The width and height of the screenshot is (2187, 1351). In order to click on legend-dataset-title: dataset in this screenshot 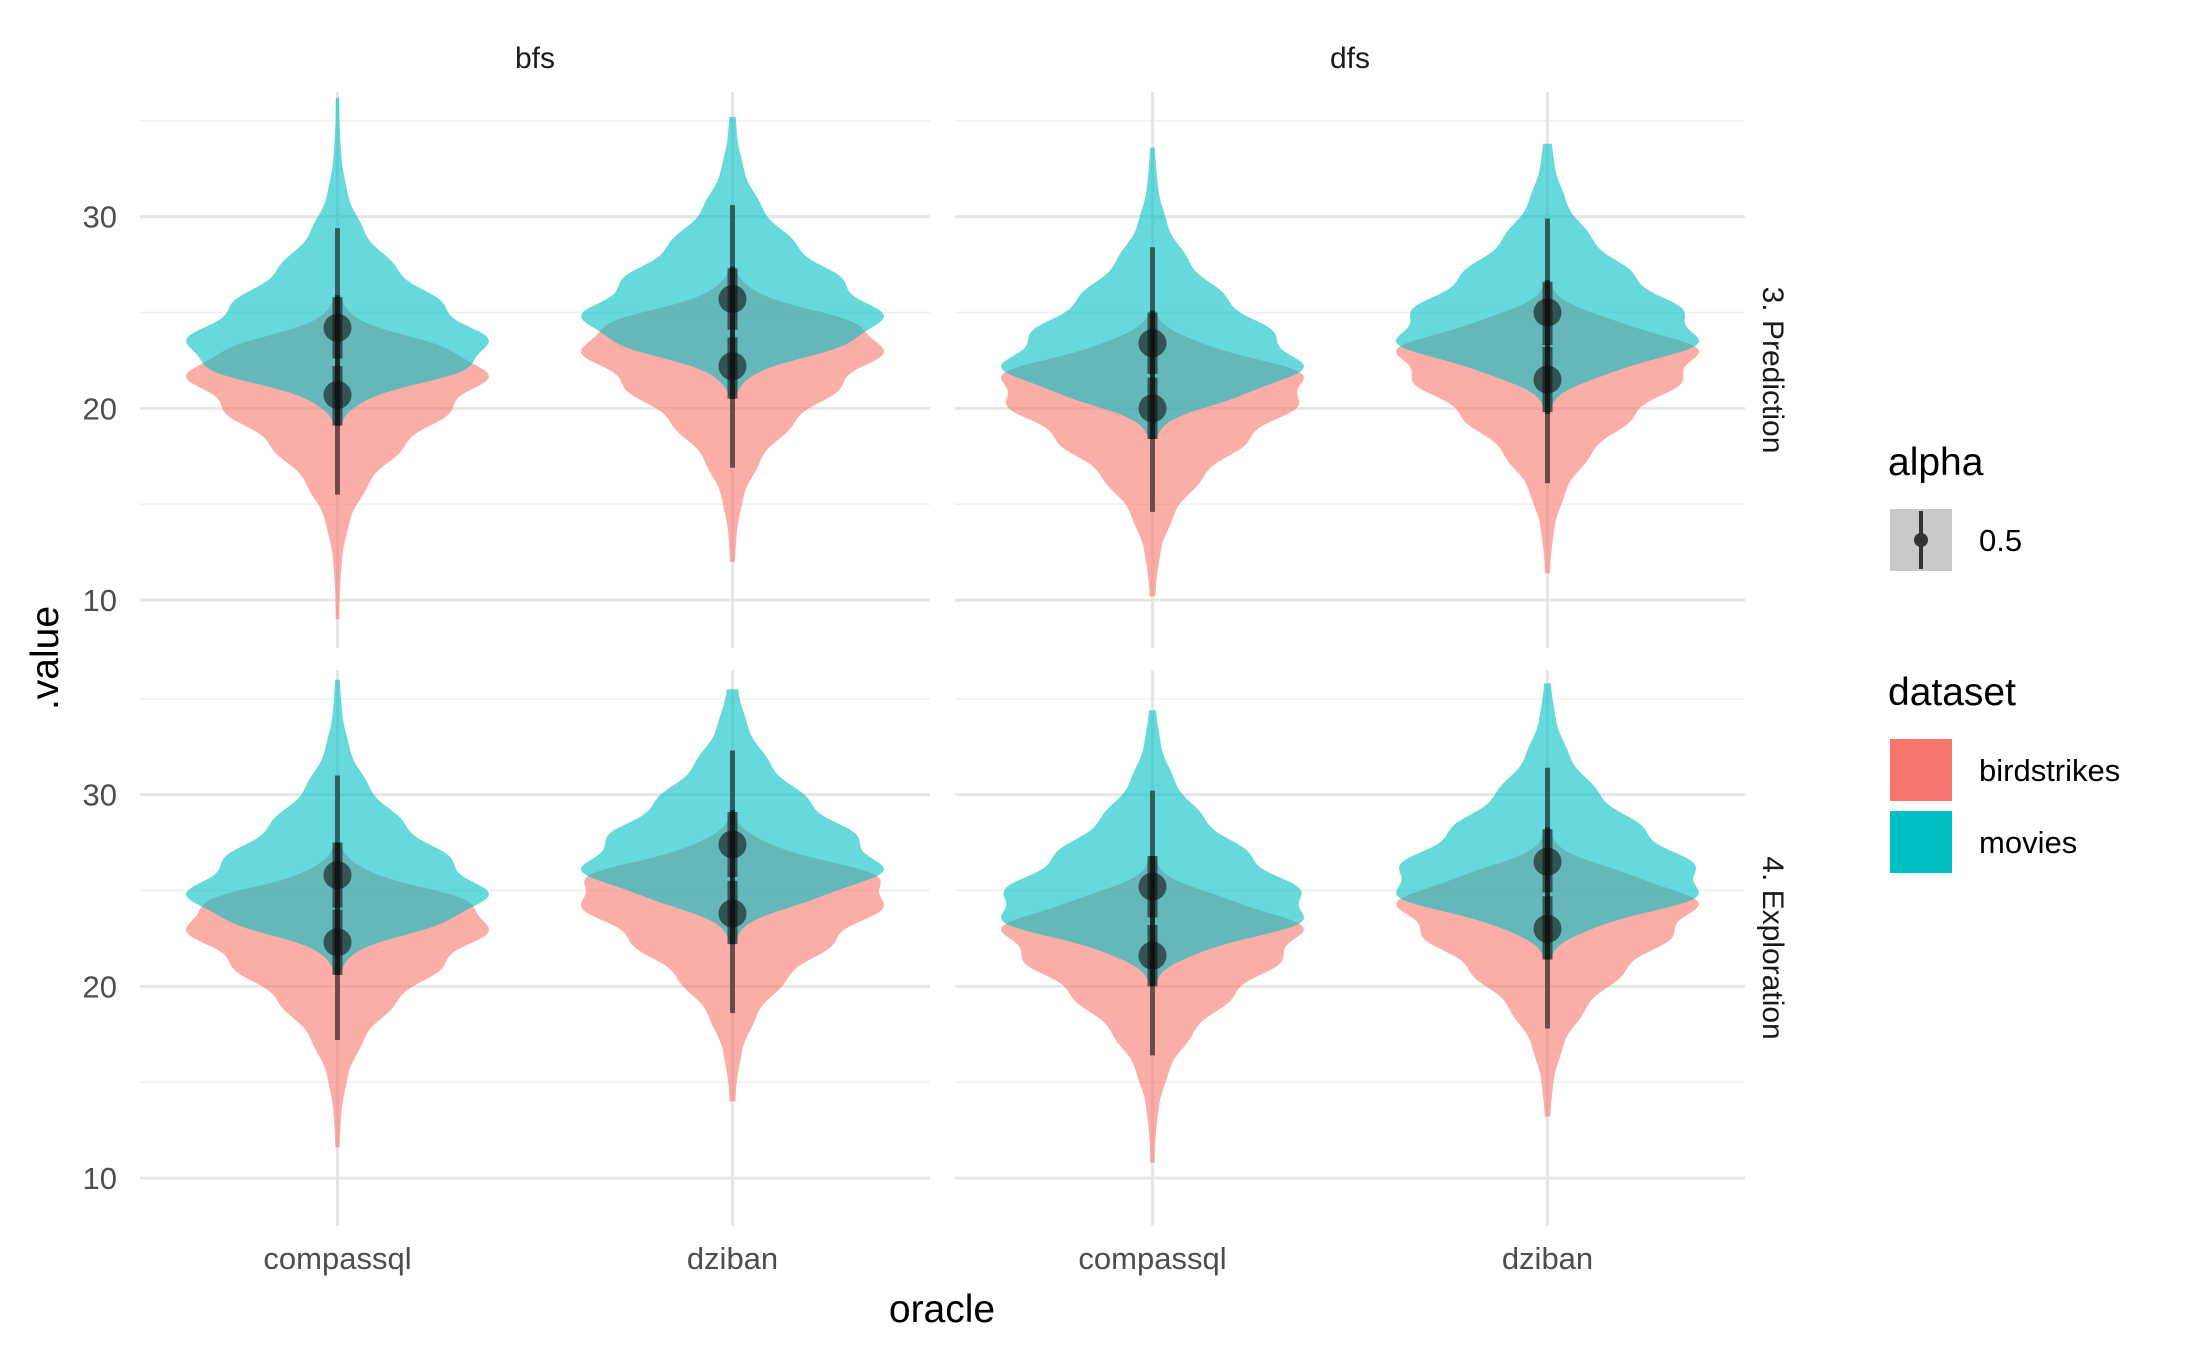, I will do `click(1952, 692)`.